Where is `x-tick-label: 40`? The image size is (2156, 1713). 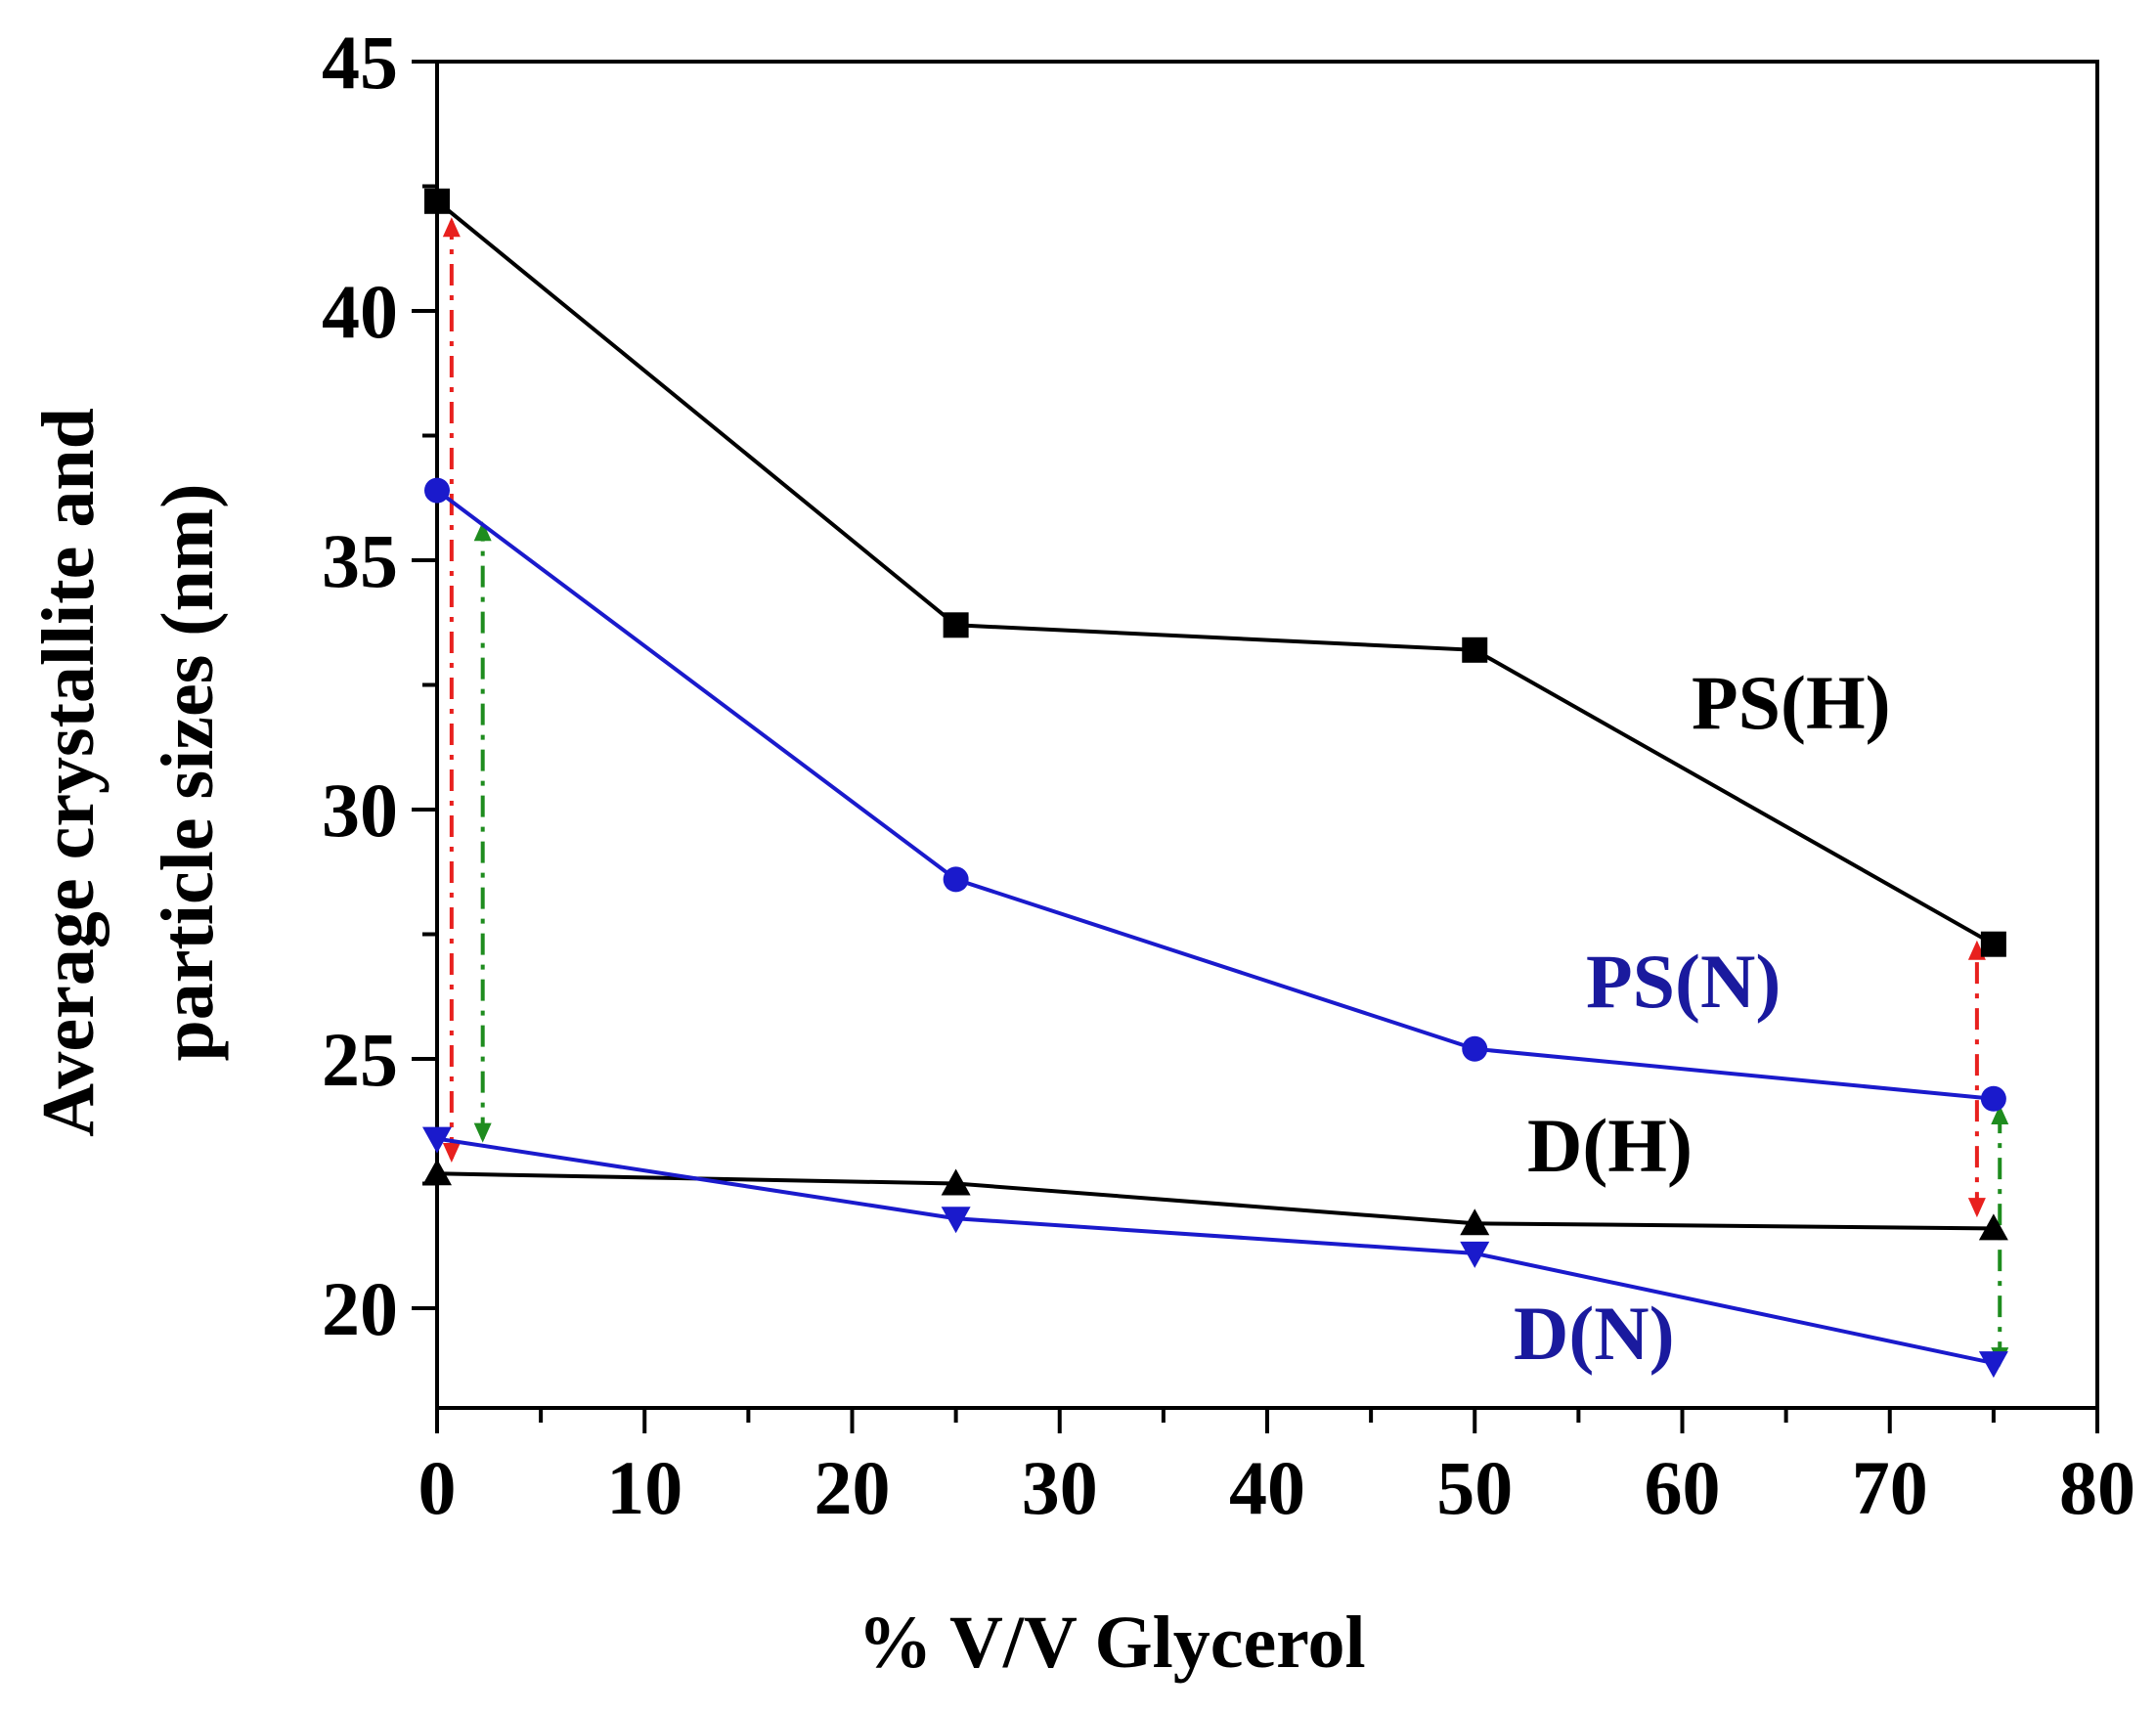
x-tick-label: 40 is located at coordinates (1267, 1487).